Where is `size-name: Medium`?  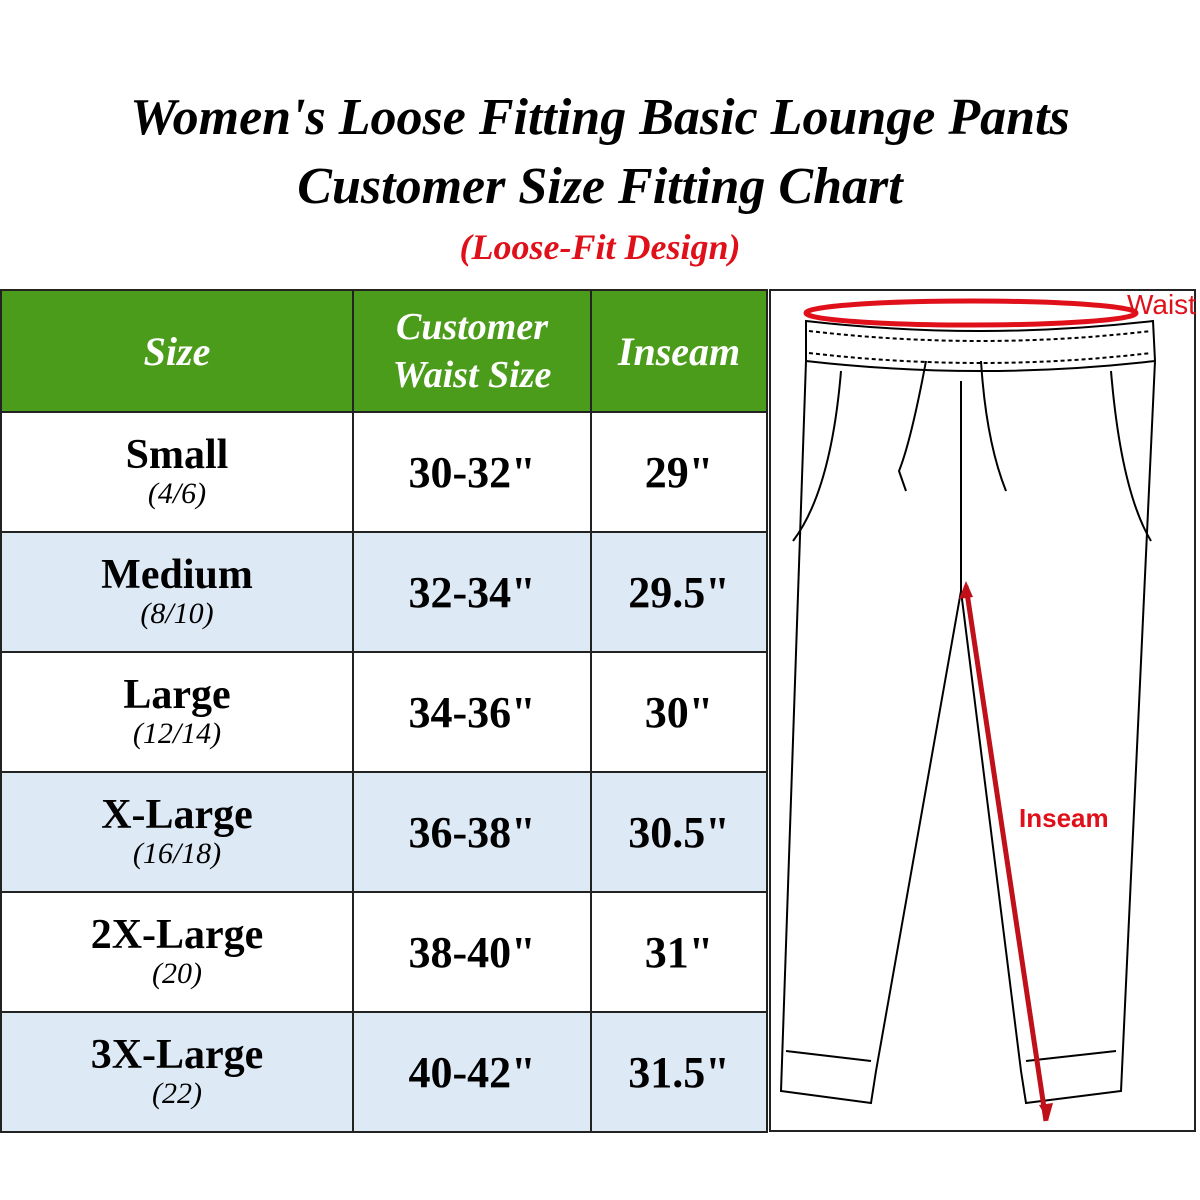 size-name: Medium is located at coordinates (177, 575).